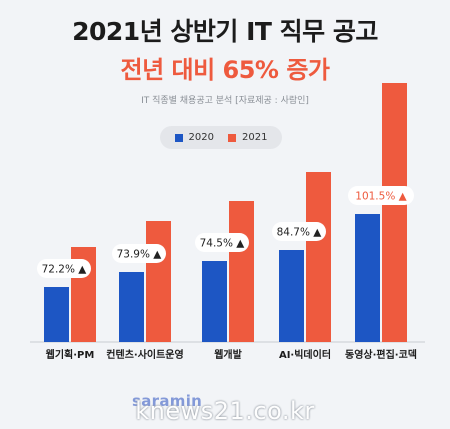 Image resolution: width=450 pixels, height=429 pixels. What do you see at coordinates (228, 354) in the screenshot?
I see `category-label-2: 웹개발` at bounding box center [228, 354].